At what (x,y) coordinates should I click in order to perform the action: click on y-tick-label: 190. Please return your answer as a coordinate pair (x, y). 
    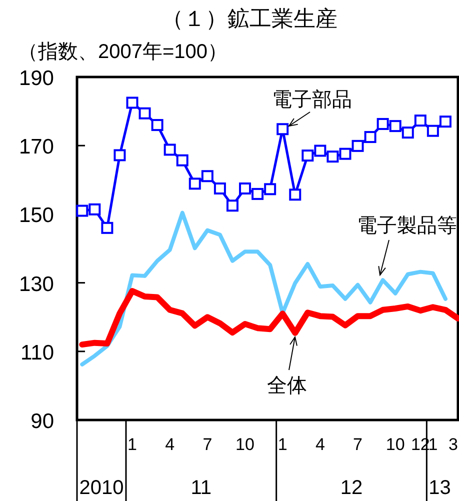
    Looking at the image, I should click on (36, 78).